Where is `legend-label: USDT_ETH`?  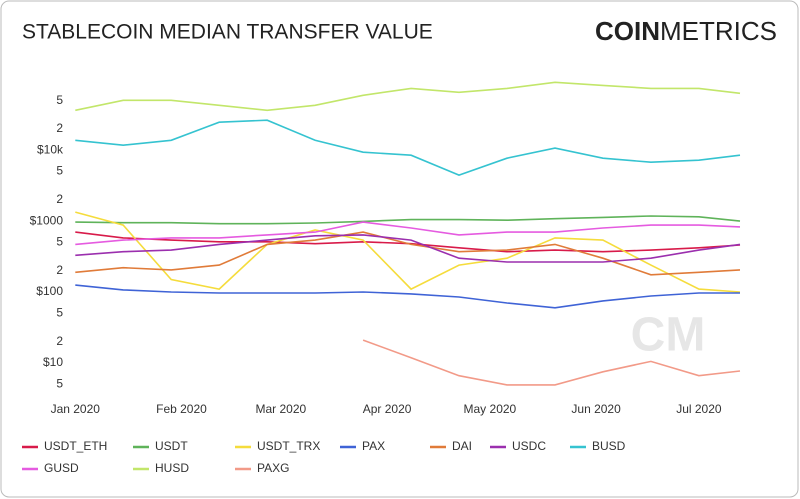 legend-label: USDT_ETH is located at coordinates (75, 446).